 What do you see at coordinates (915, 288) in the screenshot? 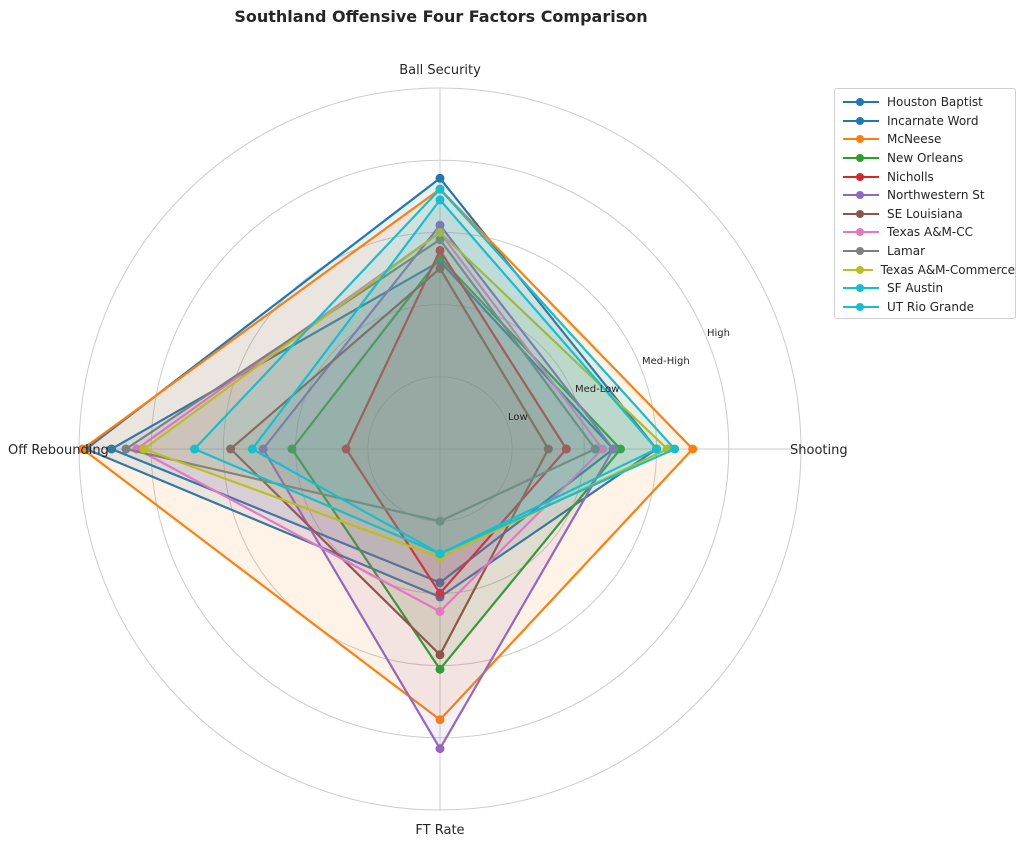
I see `legend-label: SF Austin` at bounding box center [915, 288].